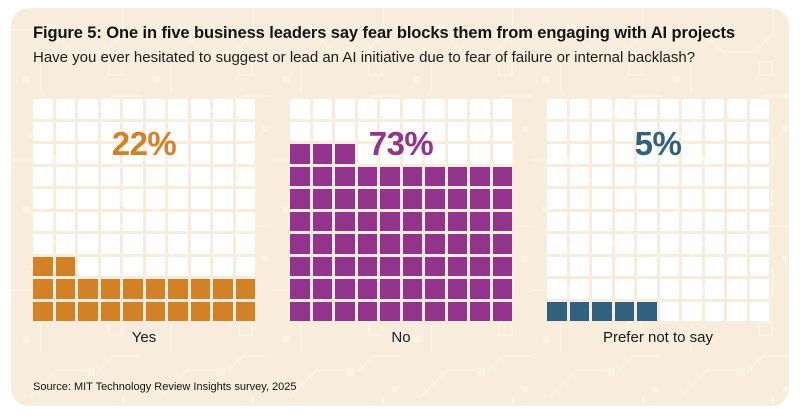 Image resolution: width=800 pixels, height=417 pixels. Describe the element at coordinates (401, 143) in the screenshot. I see `value-label: 73%` at that location.